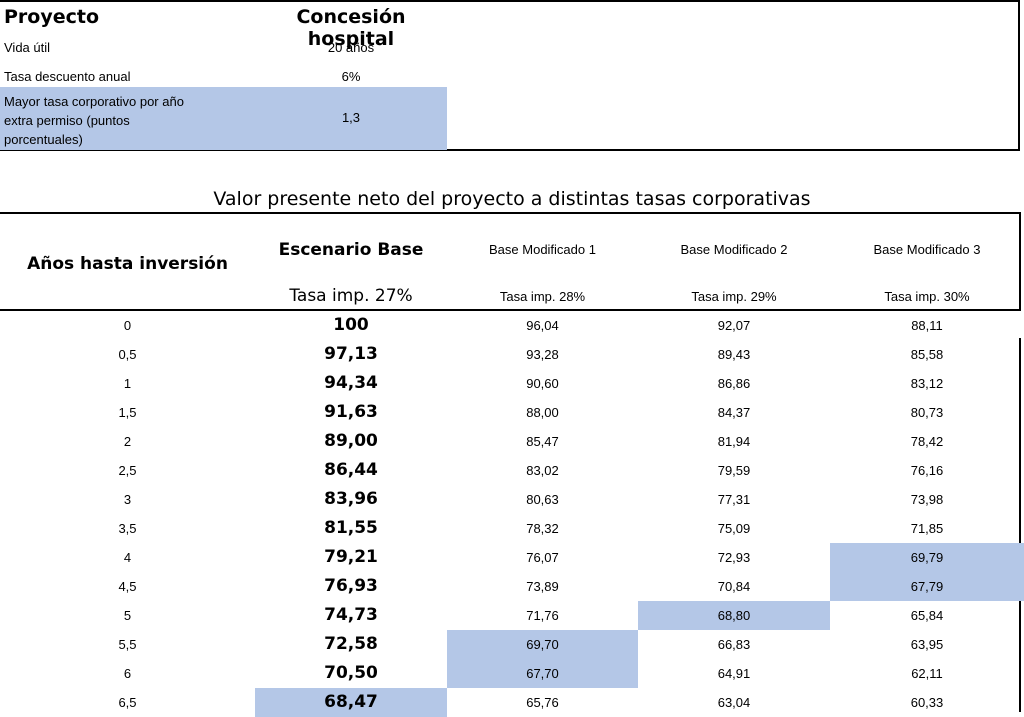 The height and width of the screenshot is (717, 1024). What do you see at coordinates (734, 325) in the screenshot?
I see `value-cell-mod2: 92,07` at bounding box center [734, 325].